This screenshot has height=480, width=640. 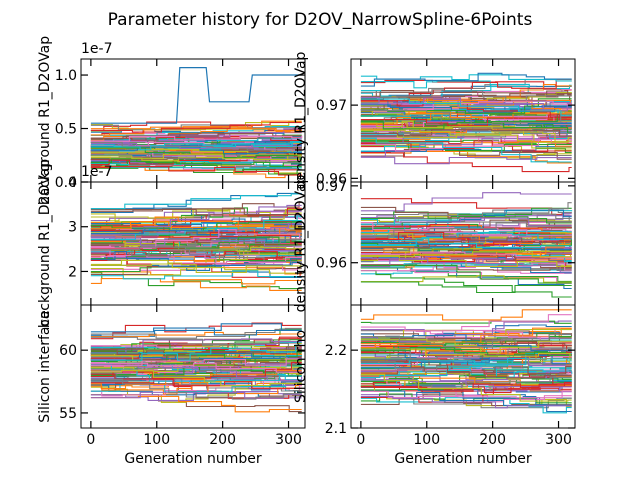 I want to click on y-tick-label: 0.96, so click(x=331, y=264).